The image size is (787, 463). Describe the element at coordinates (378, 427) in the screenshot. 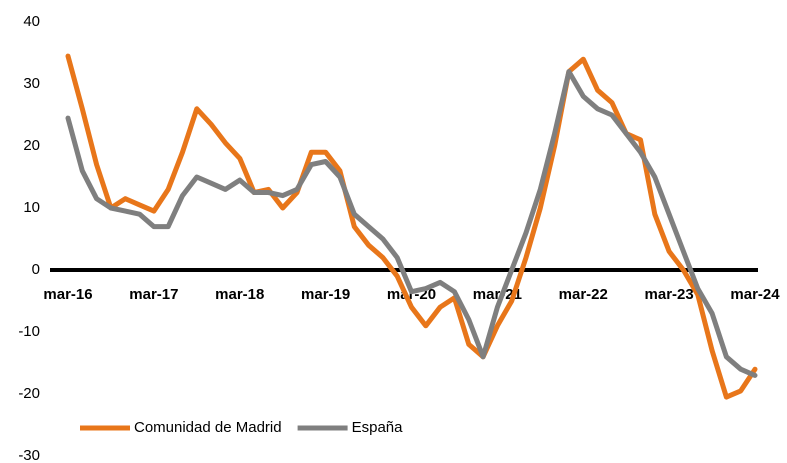

I see `legend-label: España` at that location.